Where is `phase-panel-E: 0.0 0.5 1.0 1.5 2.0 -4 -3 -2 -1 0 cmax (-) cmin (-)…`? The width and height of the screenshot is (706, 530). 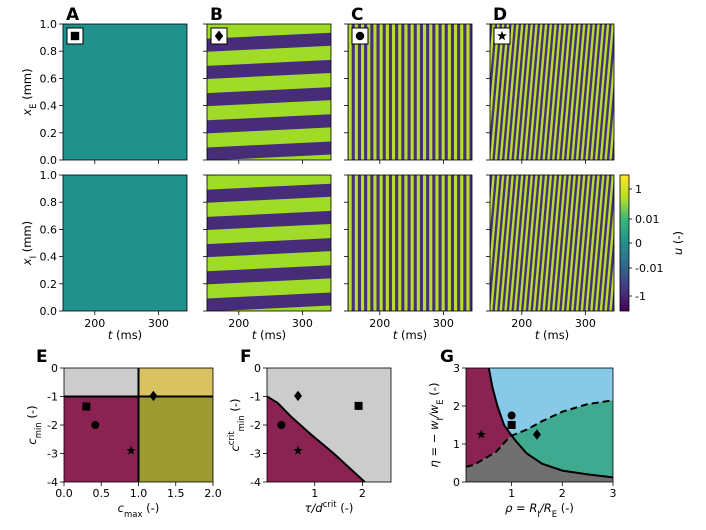
phase-panel-E: 0.0 0.5 1.0 1.5 2.0 -4 -3 -2 -1 0 cmax (-) cmin (-)… is located at coordinates (123, 433).